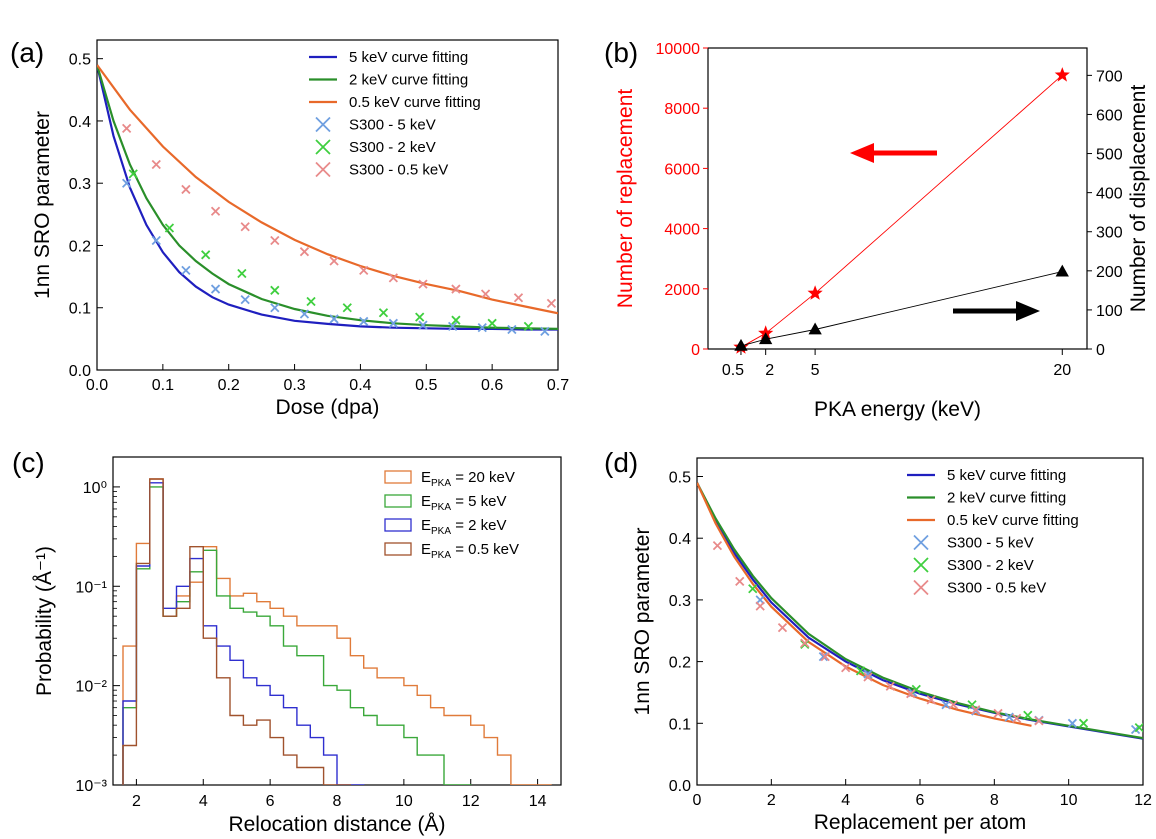 This screenshot has height=839, width=1156. I want to click on y-right-tick-label: 200, so click(1109, 272).